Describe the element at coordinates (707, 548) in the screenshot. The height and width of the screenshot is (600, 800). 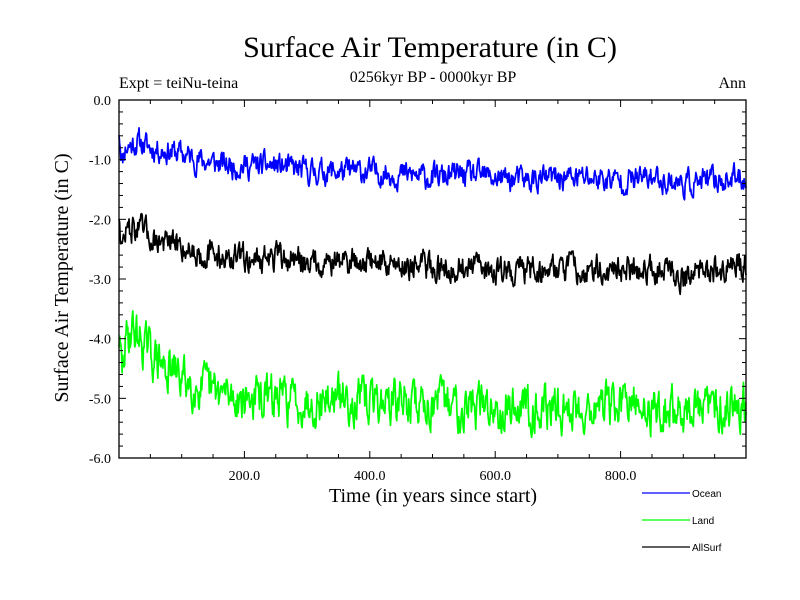
I see `legend-label-allsurf: AllSurf` at that location.